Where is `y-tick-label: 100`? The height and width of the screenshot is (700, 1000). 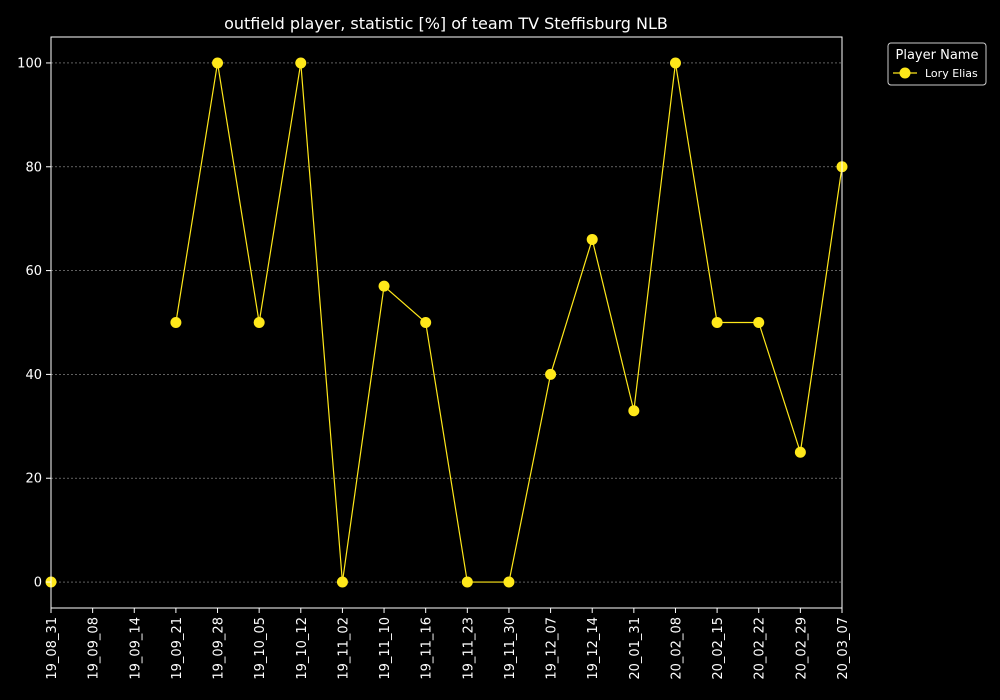 y-tick-label: 100 is located at coordinates (29, 63).